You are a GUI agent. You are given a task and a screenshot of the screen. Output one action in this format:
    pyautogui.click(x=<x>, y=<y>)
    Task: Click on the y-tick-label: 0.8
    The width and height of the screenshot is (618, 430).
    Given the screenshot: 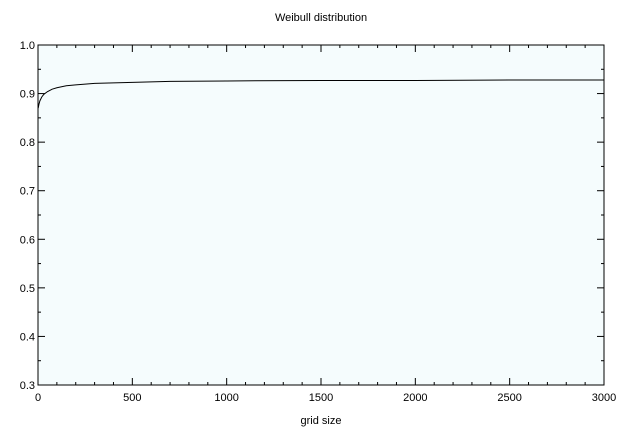 What is the action you would take?
    pyautogui.click(x=27, y=143)
    